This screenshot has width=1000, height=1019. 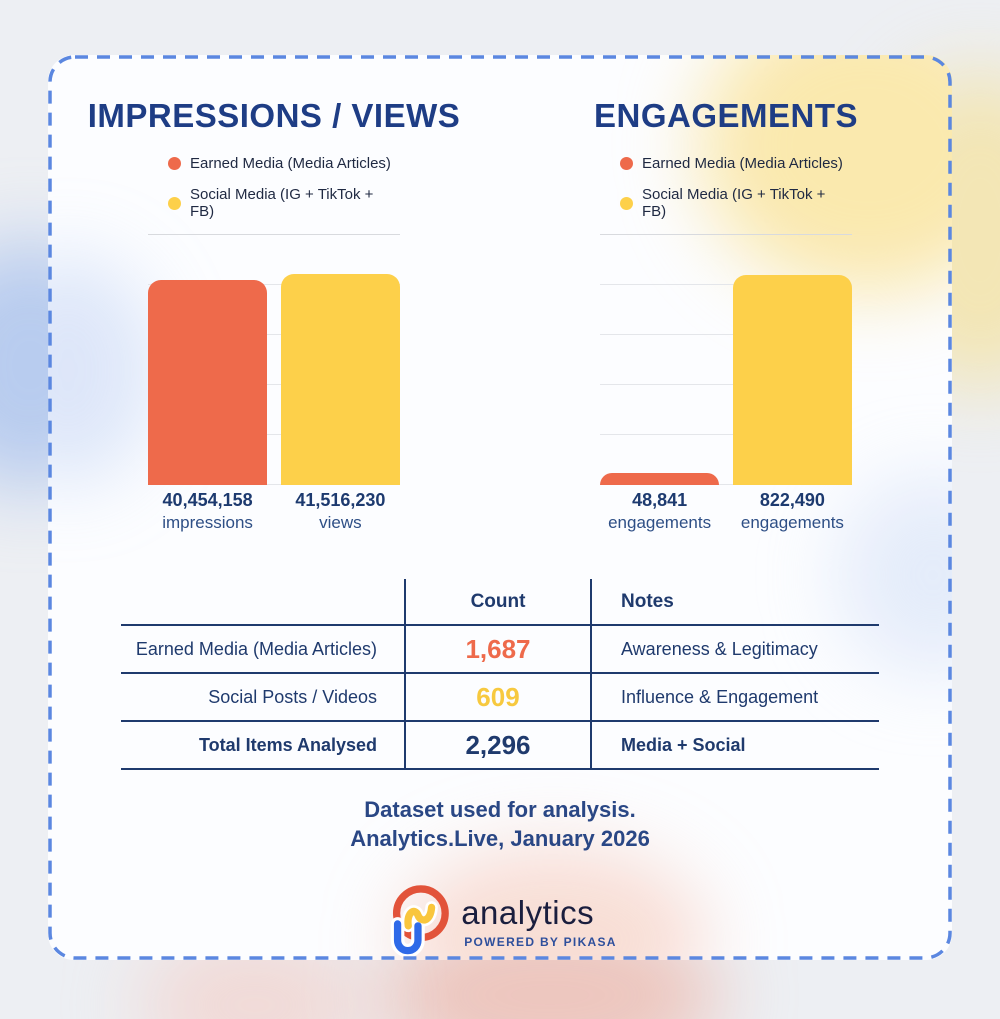 I want to click on bar-label: 41,516,230 views, so click(x=340, y=511).